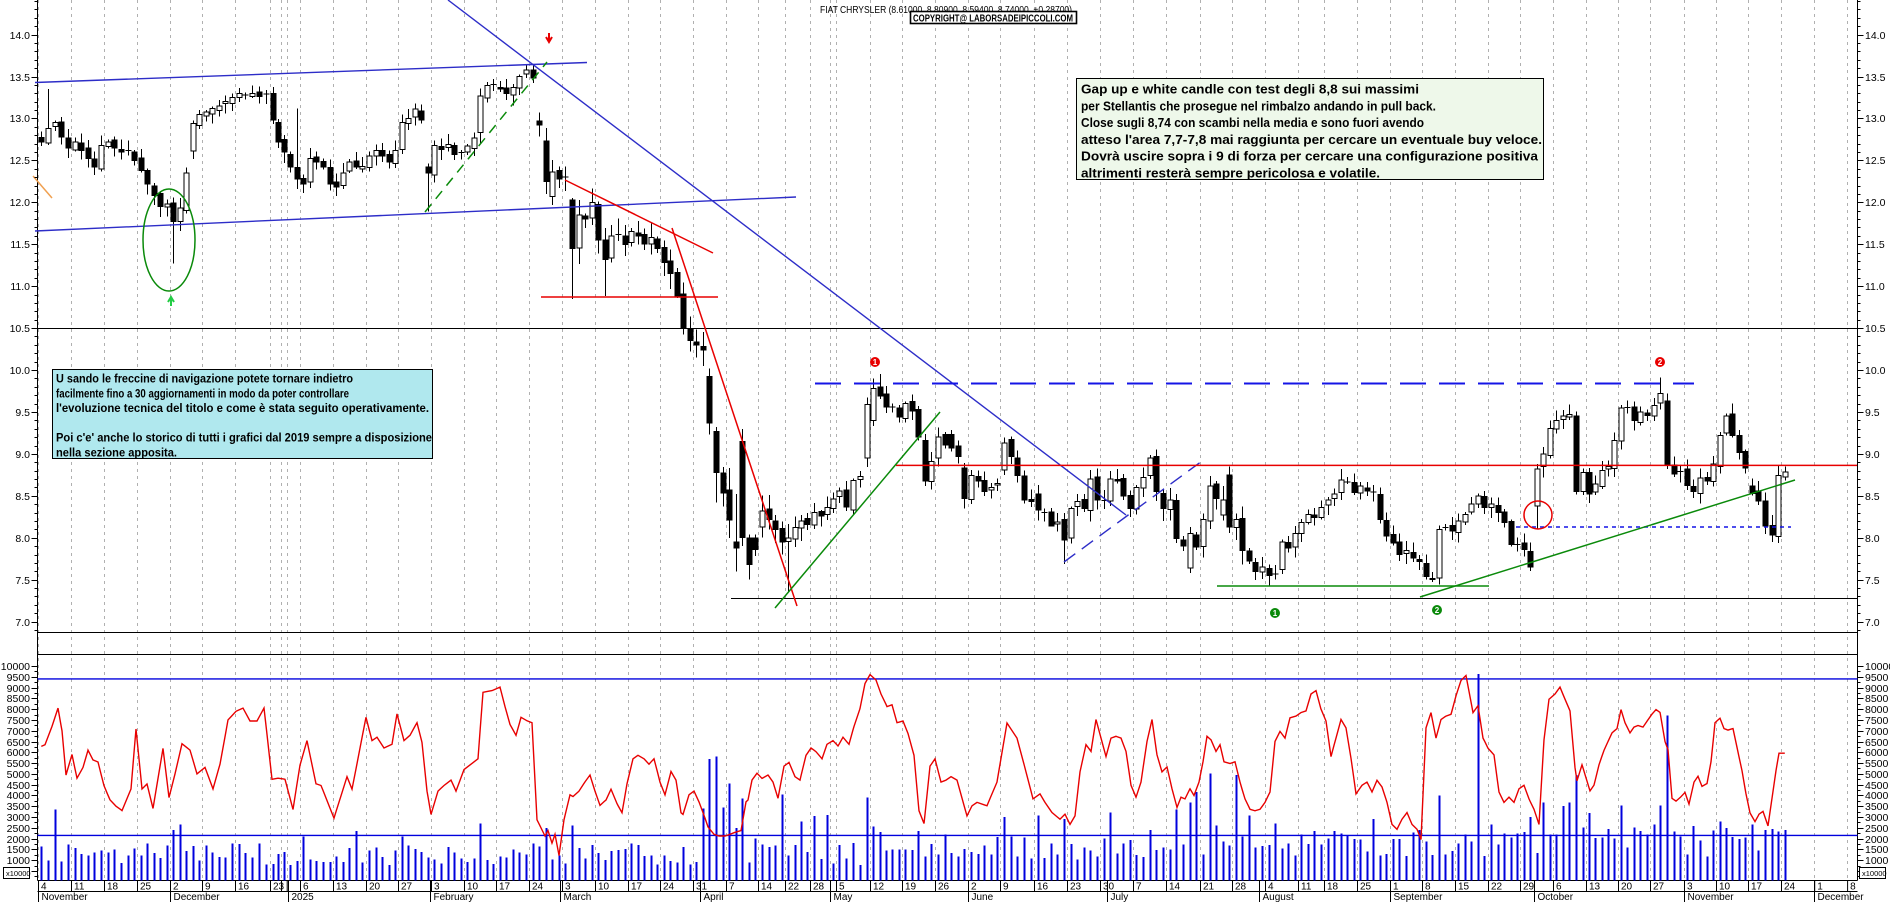 The width and height of the screenshot is (1890, 907). What do you see at coordinates (18, 873) in the screenshot?
I see `svg-text: x10000` at bounding box center [18, 873].